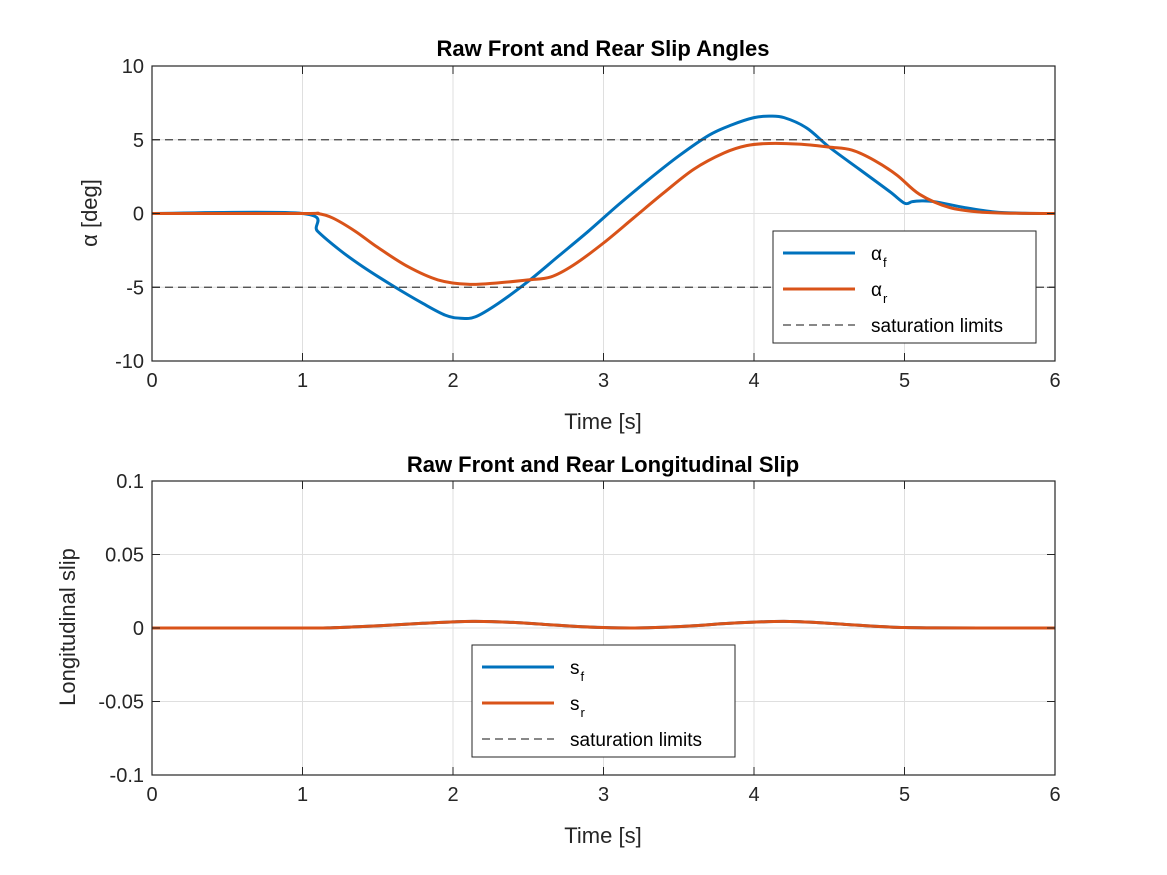  Describe the element at coordinates (603, 624) in the screenshot. I see `series-line-s-r` at that location.